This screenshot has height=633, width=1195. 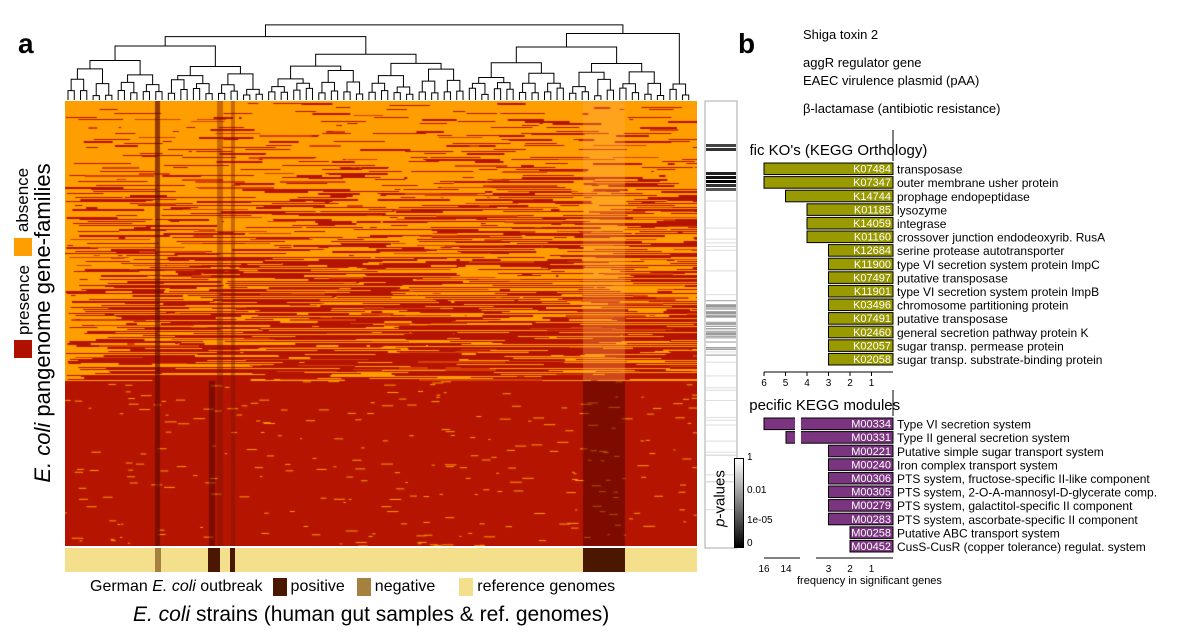 I want to click on colorbar-tick: 0, so click(x=750, y=543).